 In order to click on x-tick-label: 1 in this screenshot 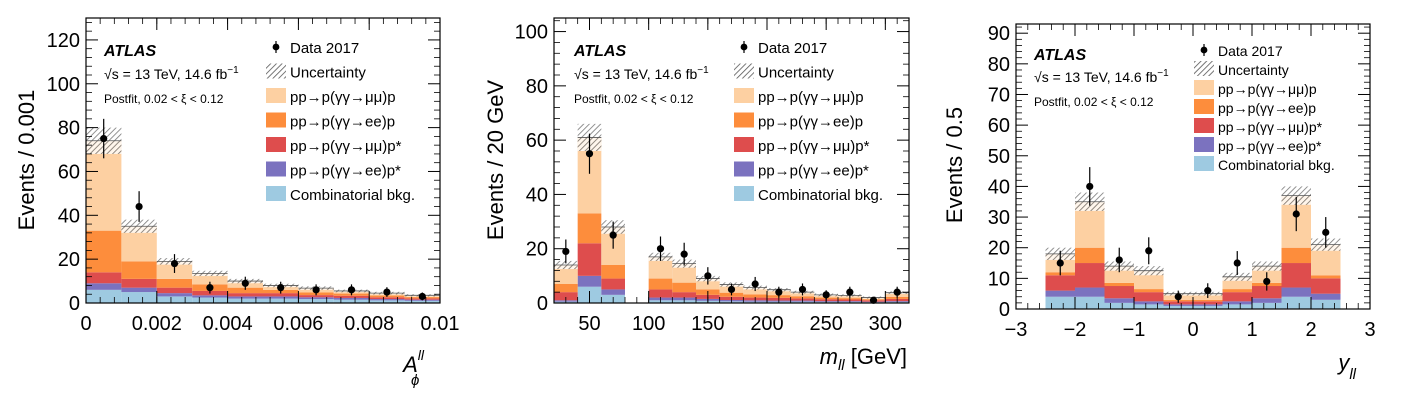, I will do `click(1251, 330)`.